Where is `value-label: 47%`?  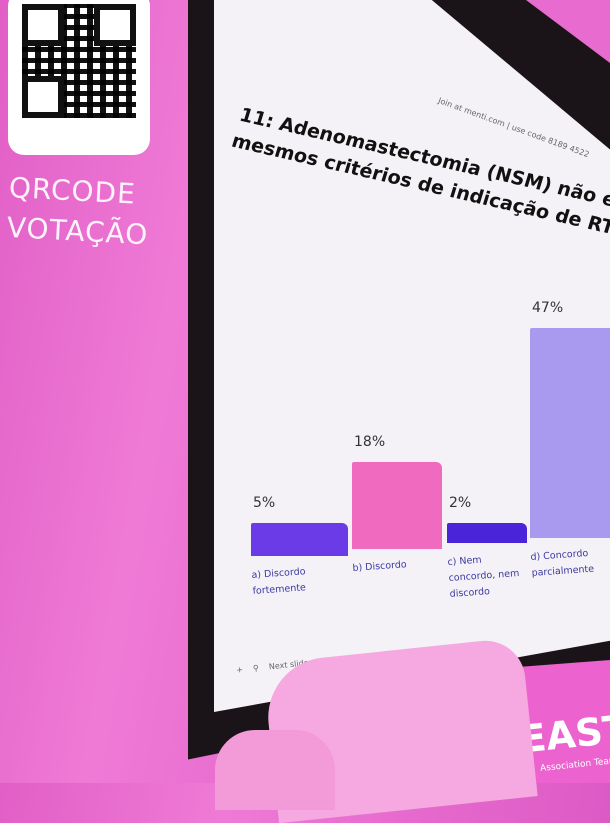
value-label: 47% is located at coordinates (548, 308).